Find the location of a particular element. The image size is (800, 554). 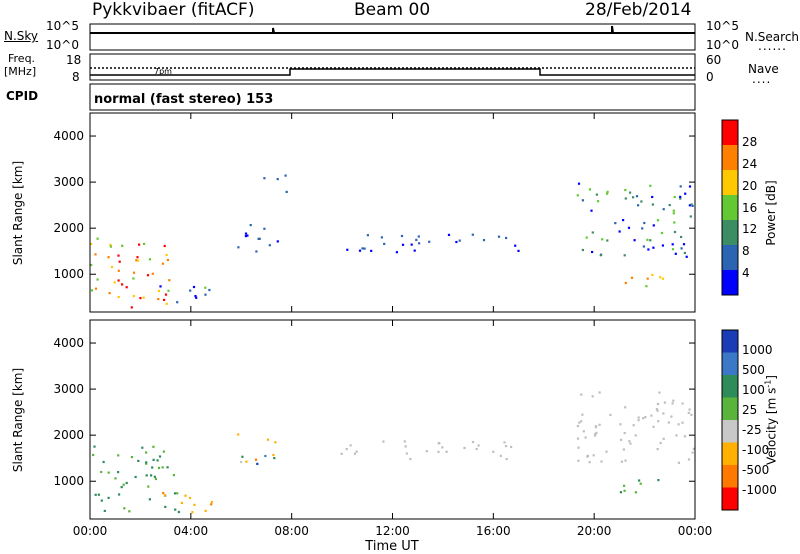

velocity-ylabel: Slant Range [km] is located at coordinates (18, 420).